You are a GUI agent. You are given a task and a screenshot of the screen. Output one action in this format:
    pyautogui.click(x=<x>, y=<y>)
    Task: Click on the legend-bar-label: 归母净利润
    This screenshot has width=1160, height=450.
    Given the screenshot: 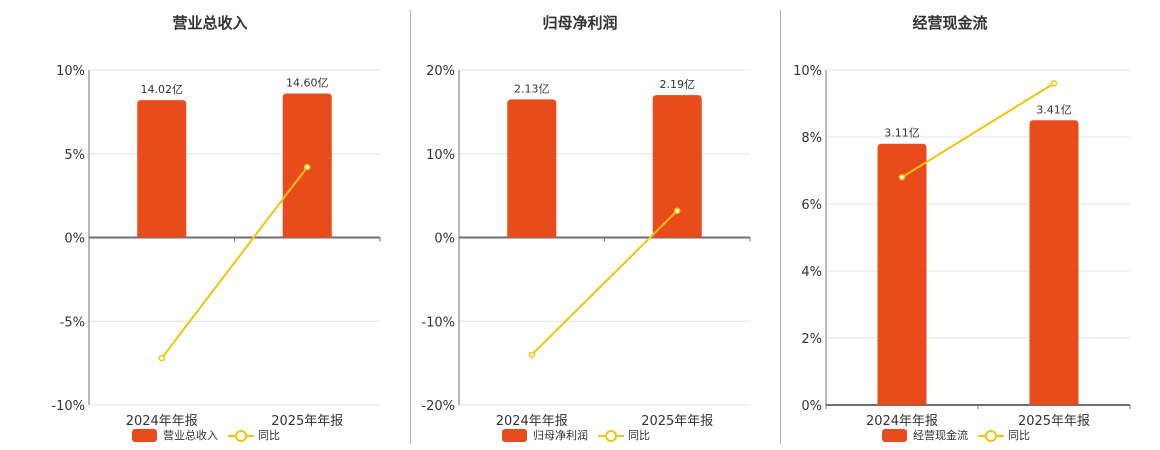 What is the action you would take?
    pyautogui.click(x=560, y=435)
    